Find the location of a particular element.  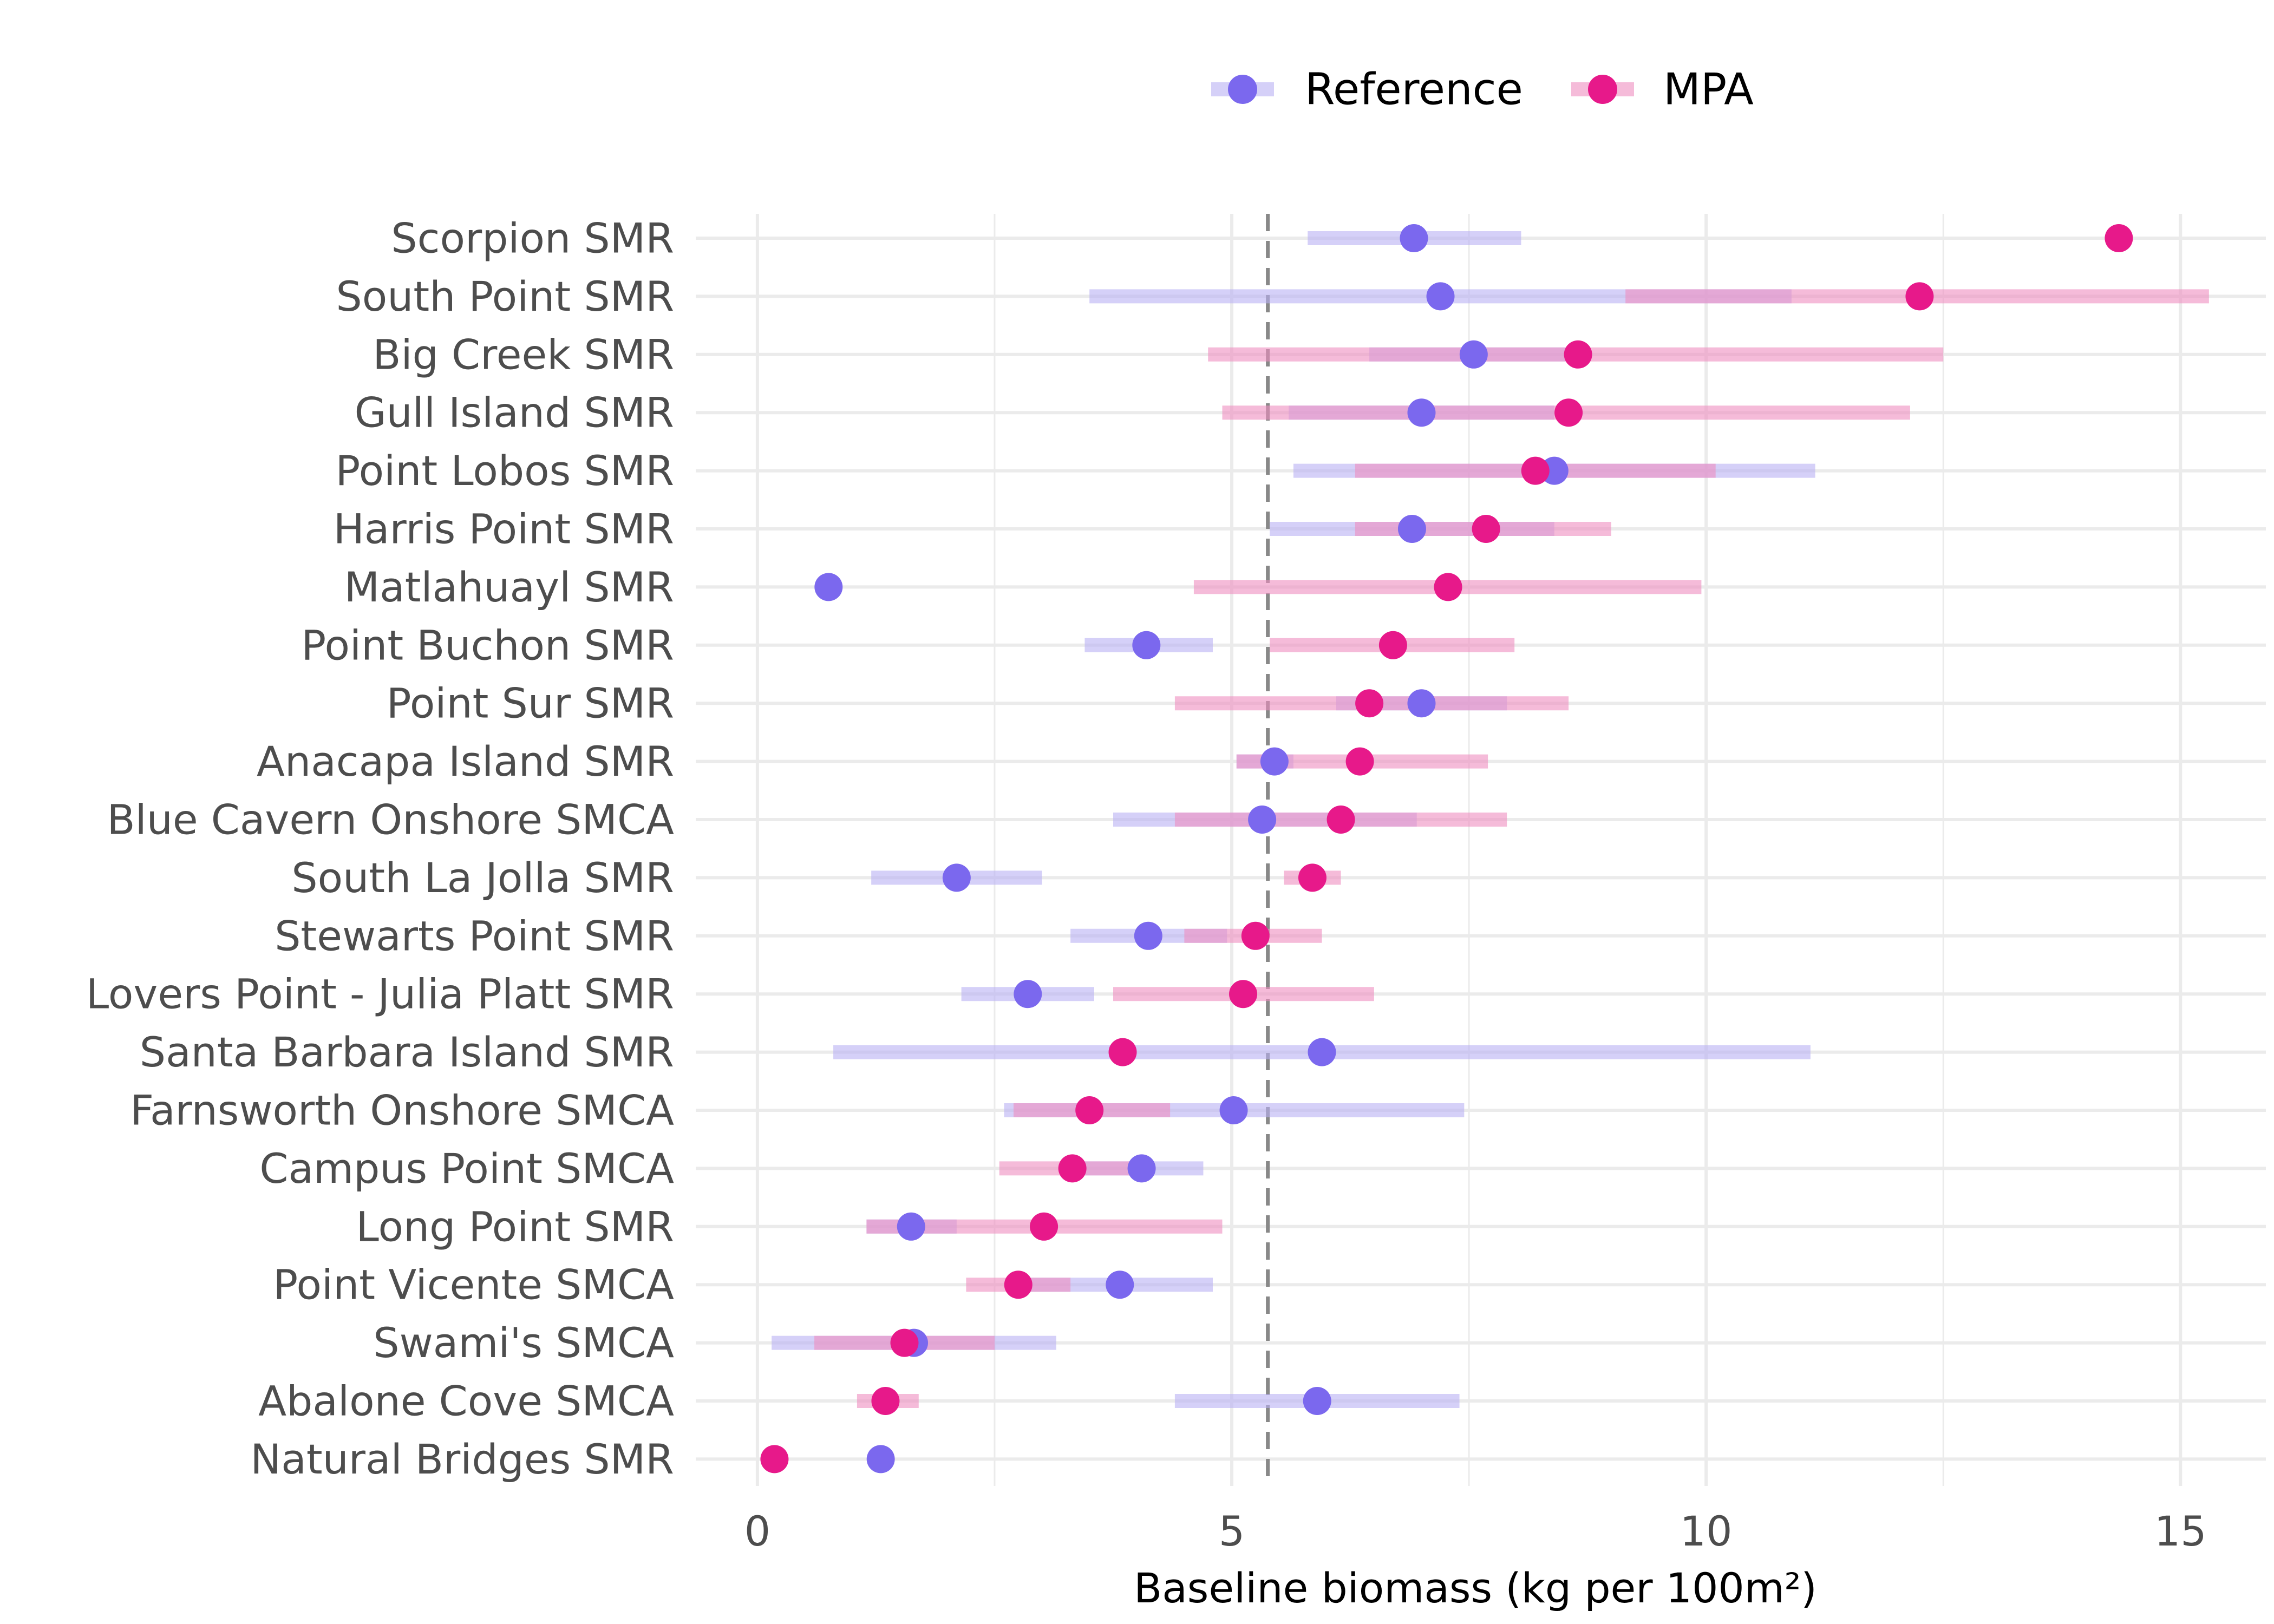

x-tick-label: 15 is located at coordinates (2181, 1531).